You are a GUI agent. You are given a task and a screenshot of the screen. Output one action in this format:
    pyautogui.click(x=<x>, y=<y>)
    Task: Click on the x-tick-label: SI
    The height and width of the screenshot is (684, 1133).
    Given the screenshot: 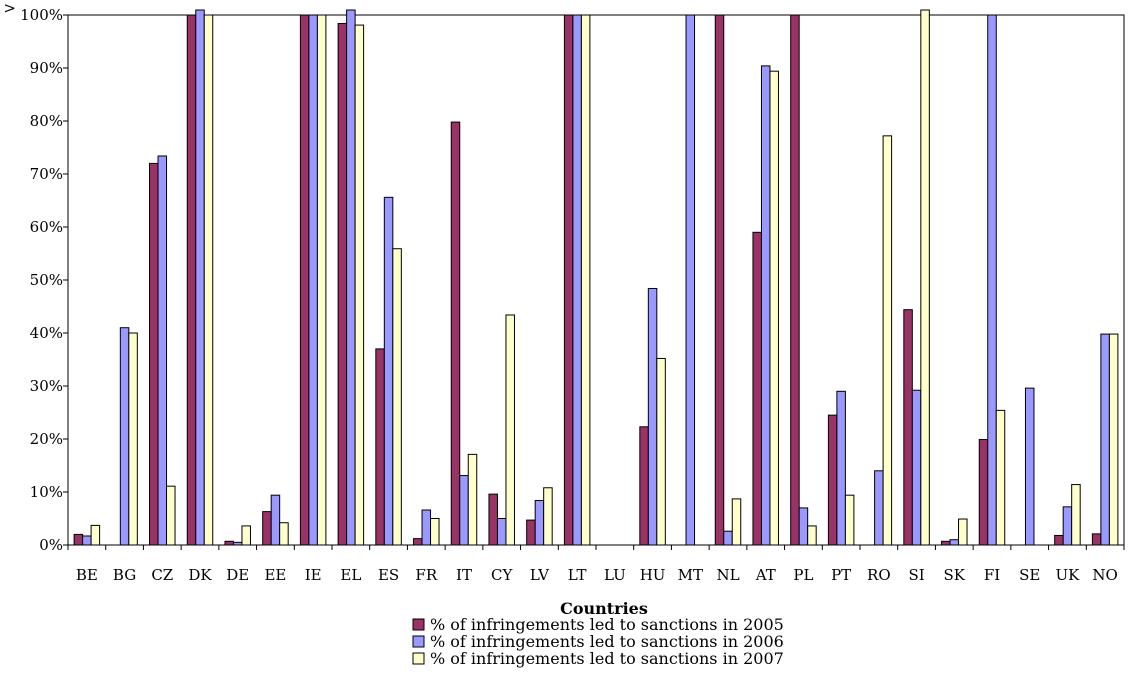 What is the action you would take?
    pyautogui.click(x=916, y=575)
    